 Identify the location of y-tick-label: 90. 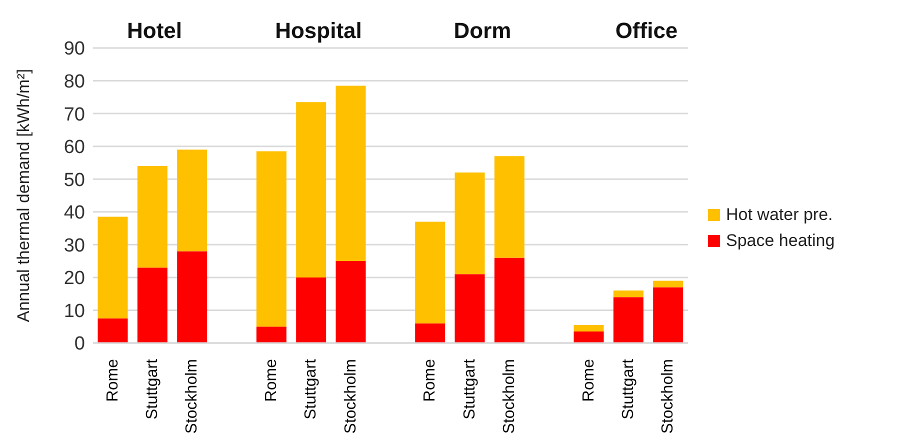
(74, 49).